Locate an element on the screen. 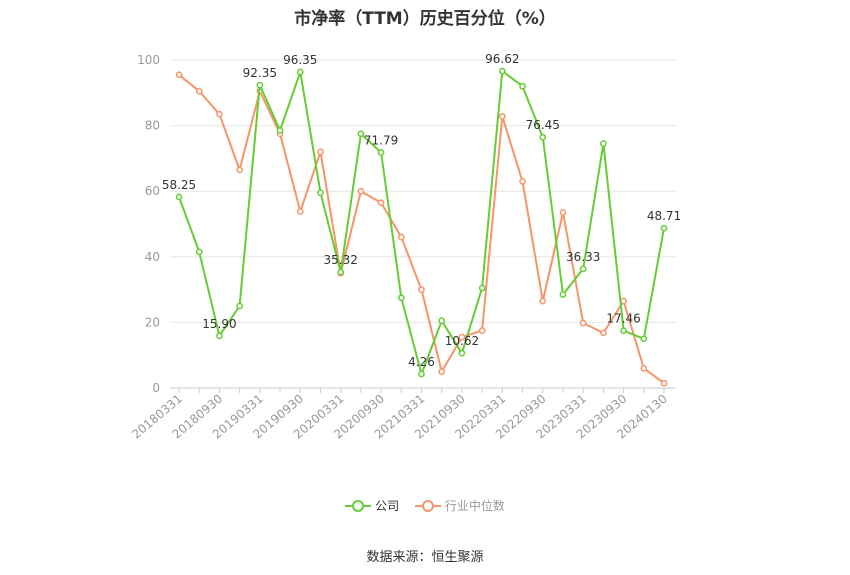 This screenshot has height=575, width=850. chart-legend: 公司 行业中位数 is located at coordinates (425, 506).